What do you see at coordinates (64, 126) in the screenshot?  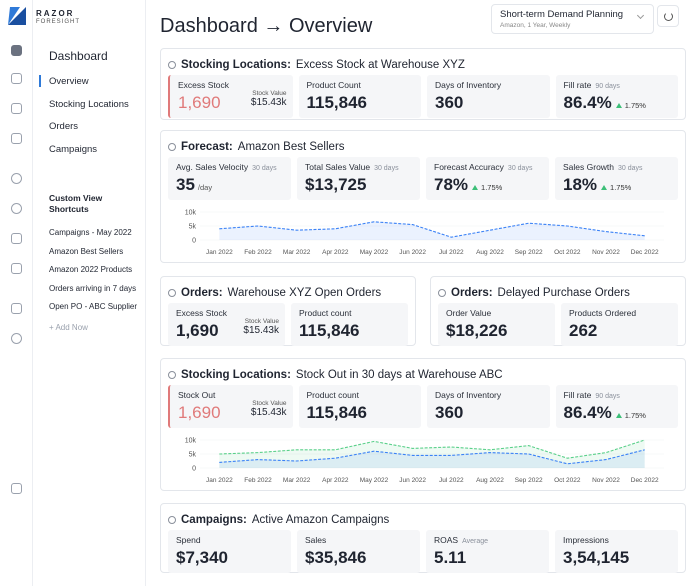 I see `nav-item: Orders` at bounding box center [64, 126].